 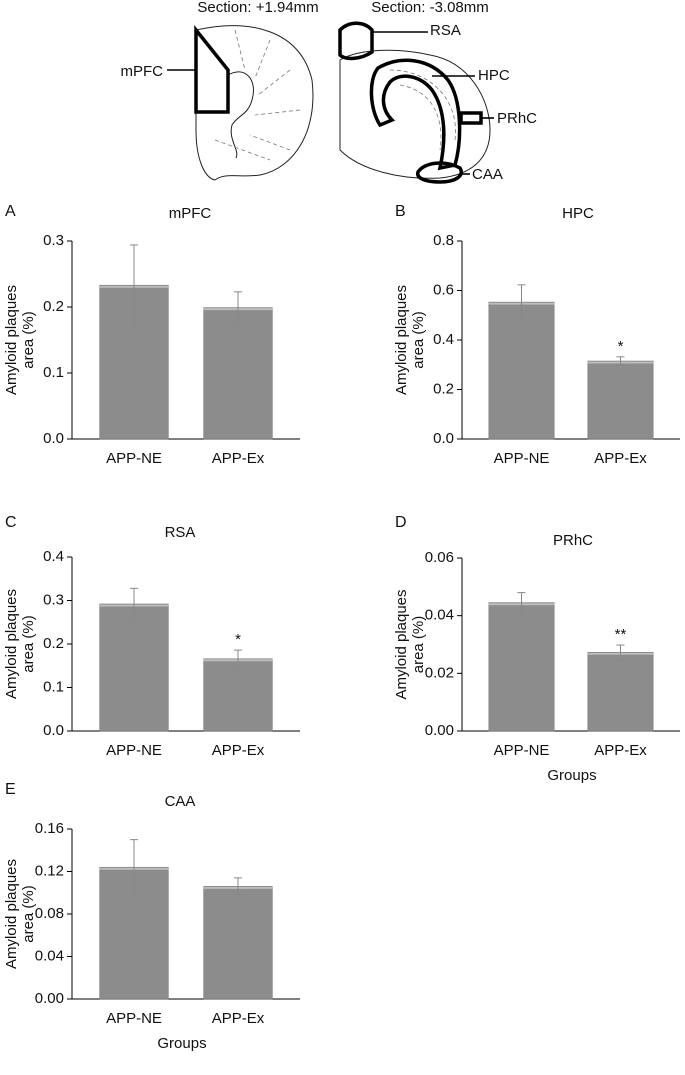 What do you see at coordinates (10, 789) in the screenshot?
I see `panel-label: E` at bounding box center [10, 789].